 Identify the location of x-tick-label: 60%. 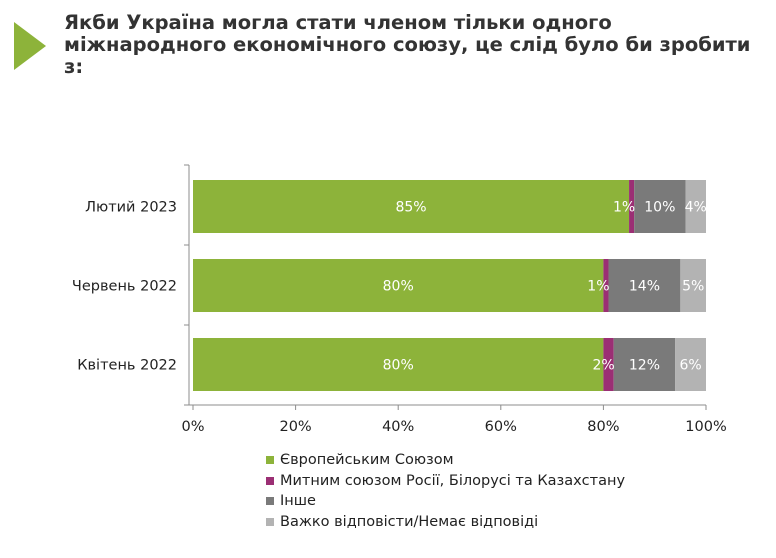
(501, 427).